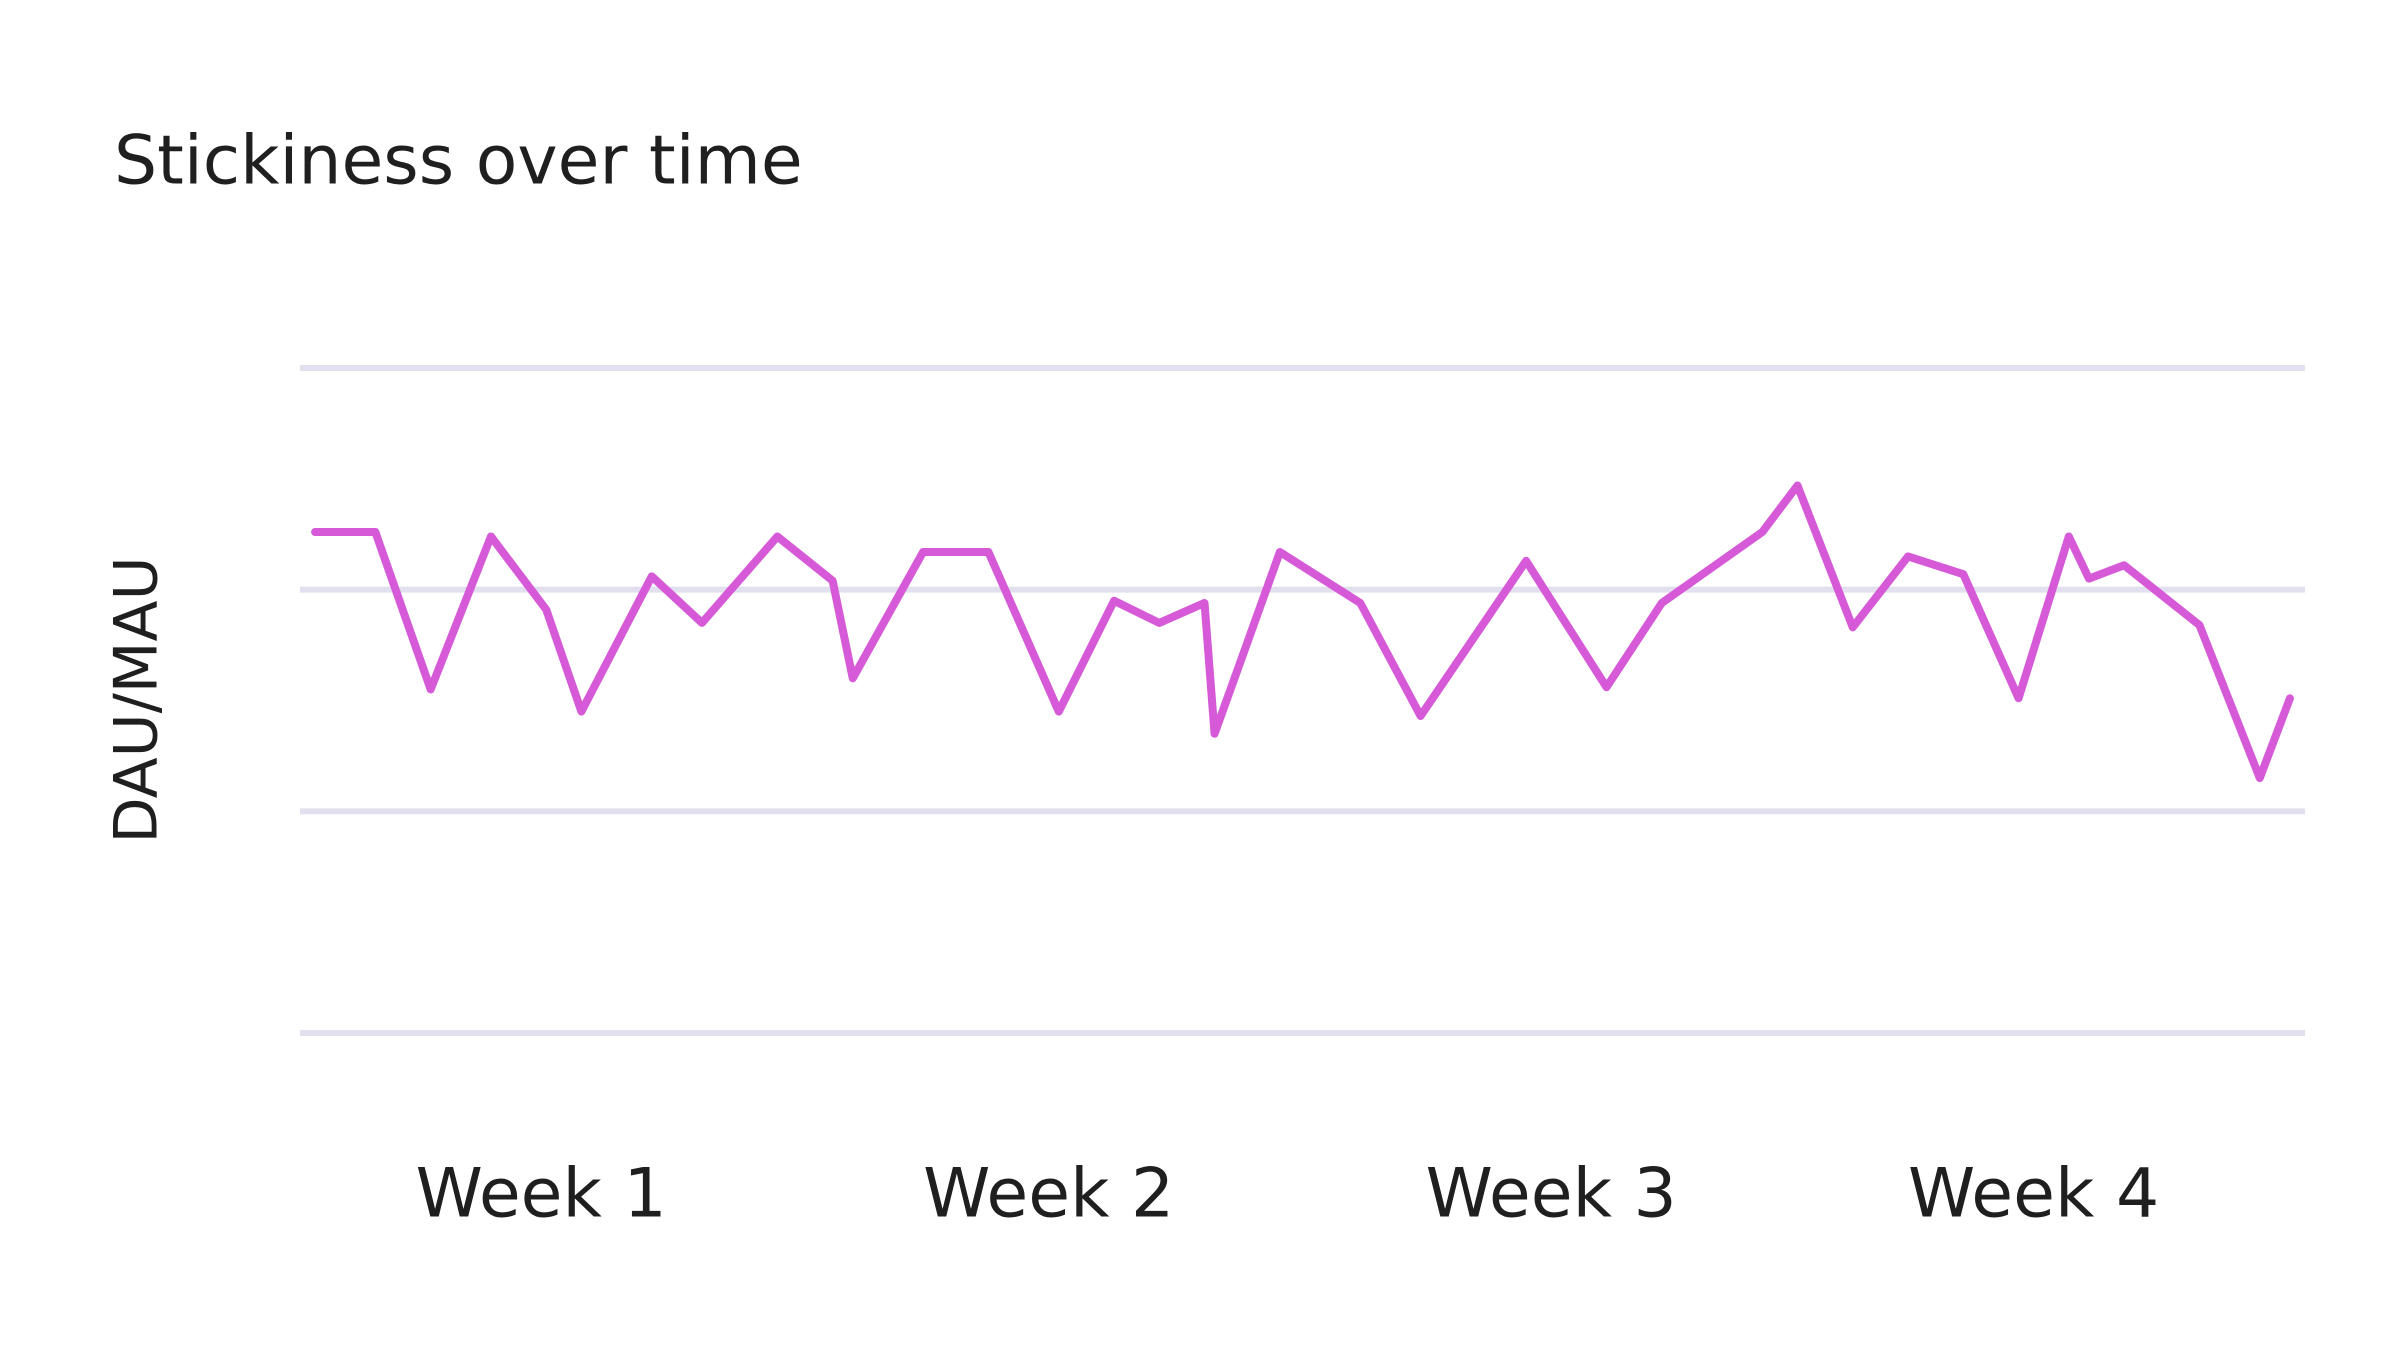  What do you see at coordinates (2033, 1194) in the screenshot?
I see `x-tick-label: Week 4` at bounding box center [2033, 1194].